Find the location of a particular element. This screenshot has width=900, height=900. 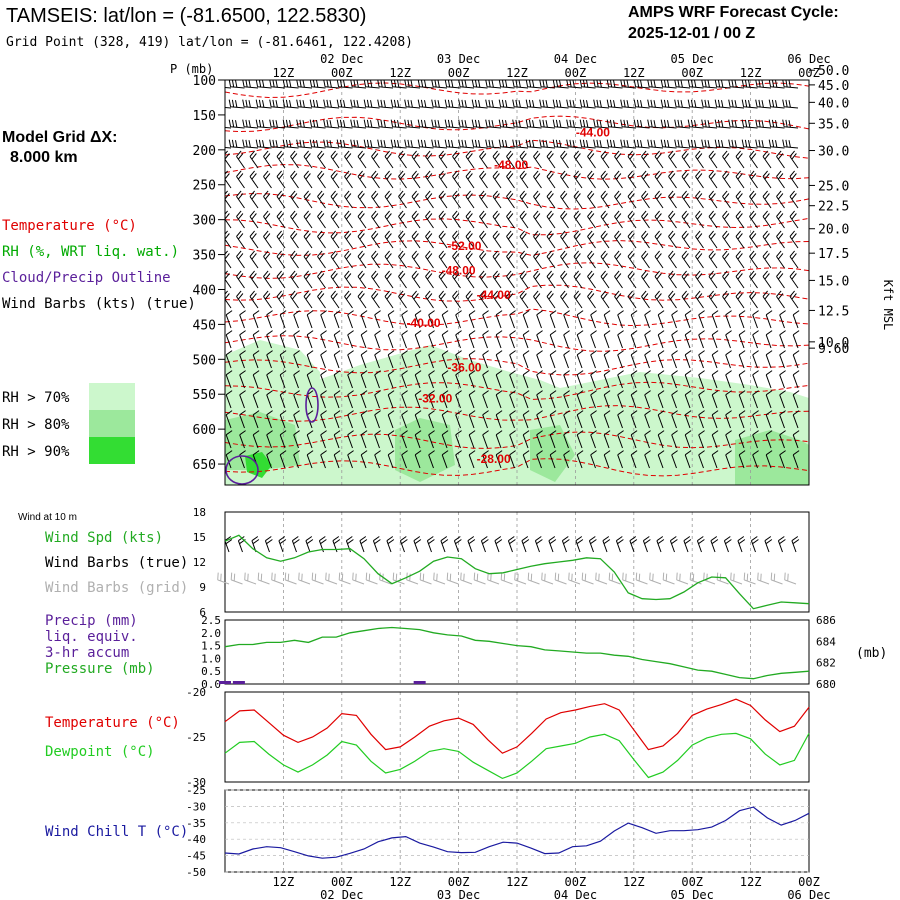

pressure-axis-label: P (mb) is located at coordinates (191, 69).